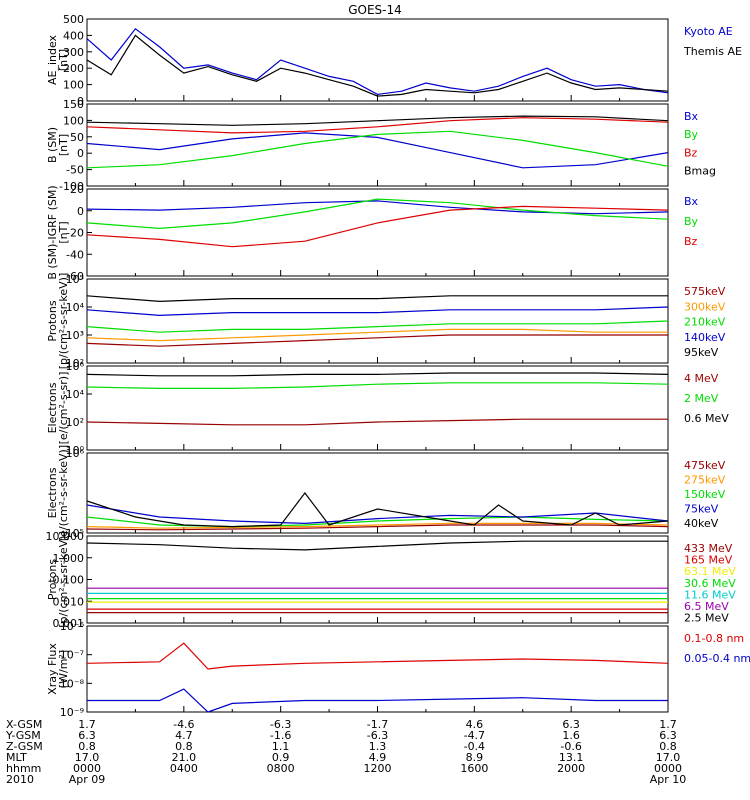 The image size is (750, 800). Describe the element at coordinates (20, 779) in the screenshot. I see `time-row-label: 2010` at that location.